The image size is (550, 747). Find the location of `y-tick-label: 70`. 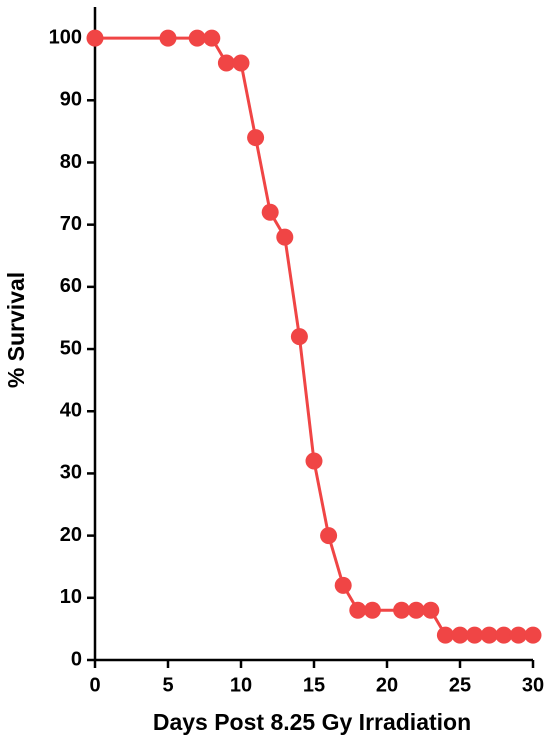

y-tick-label: 70 is located at coordinates (71, 224).